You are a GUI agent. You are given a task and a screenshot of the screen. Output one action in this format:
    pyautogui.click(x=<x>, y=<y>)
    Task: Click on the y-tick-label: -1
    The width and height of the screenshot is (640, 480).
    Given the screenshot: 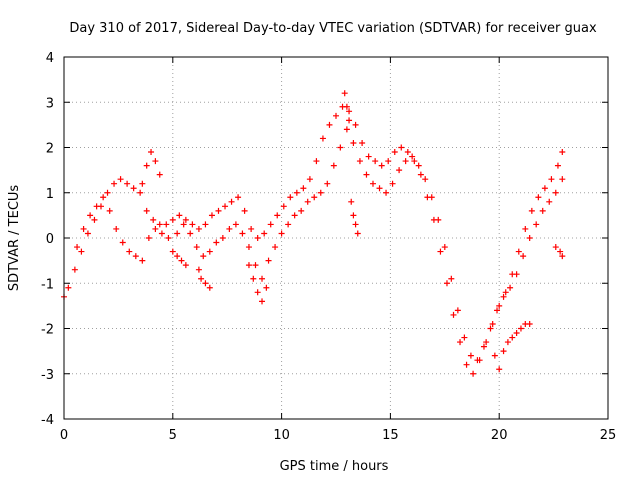 What is the action you would take?
    pyautogui.click(x=47, y=284)
    